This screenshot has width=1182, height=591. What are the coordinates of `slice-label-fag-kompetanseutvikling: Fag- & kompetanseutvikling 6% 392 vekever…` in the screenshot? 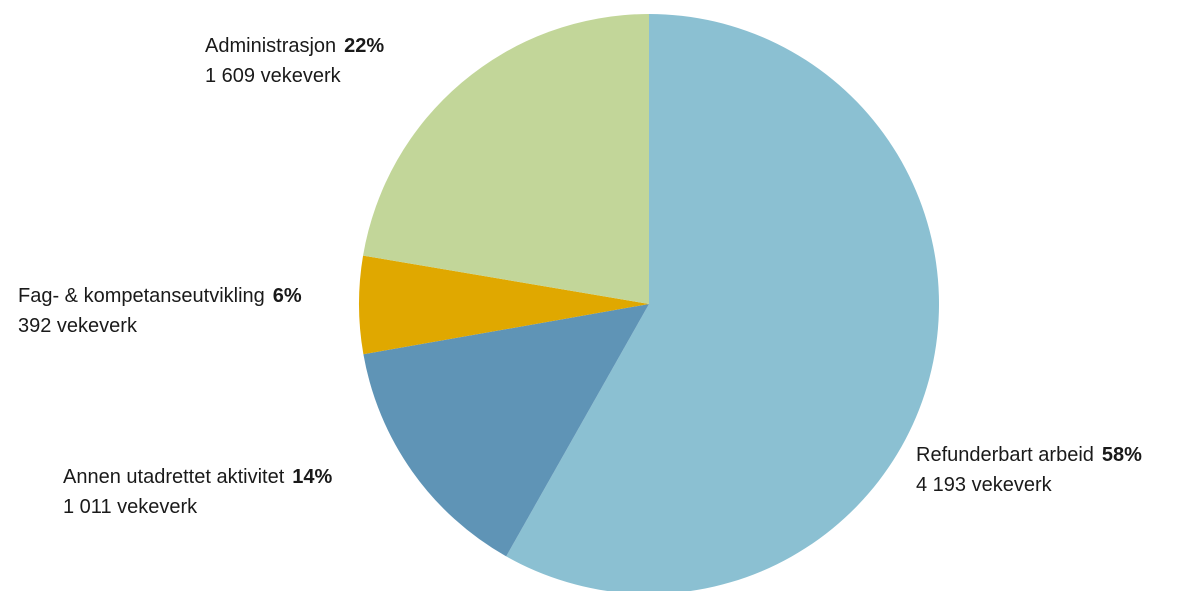 It's located at (160, 311).